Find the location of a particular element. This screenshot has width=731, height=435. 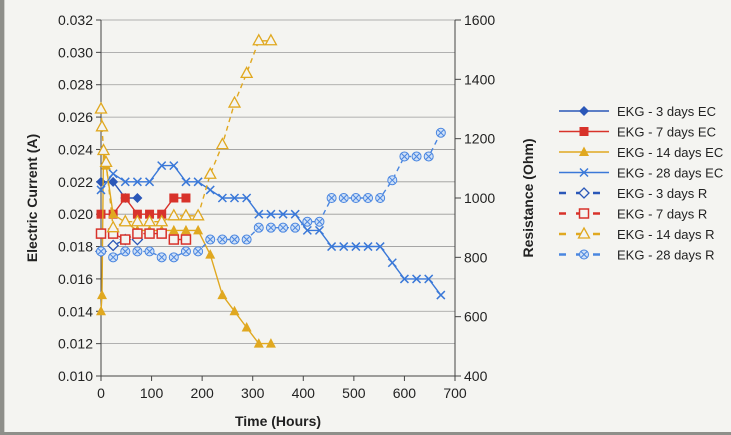

y2-tick-label: 400 is located at coordinates (476, 376).